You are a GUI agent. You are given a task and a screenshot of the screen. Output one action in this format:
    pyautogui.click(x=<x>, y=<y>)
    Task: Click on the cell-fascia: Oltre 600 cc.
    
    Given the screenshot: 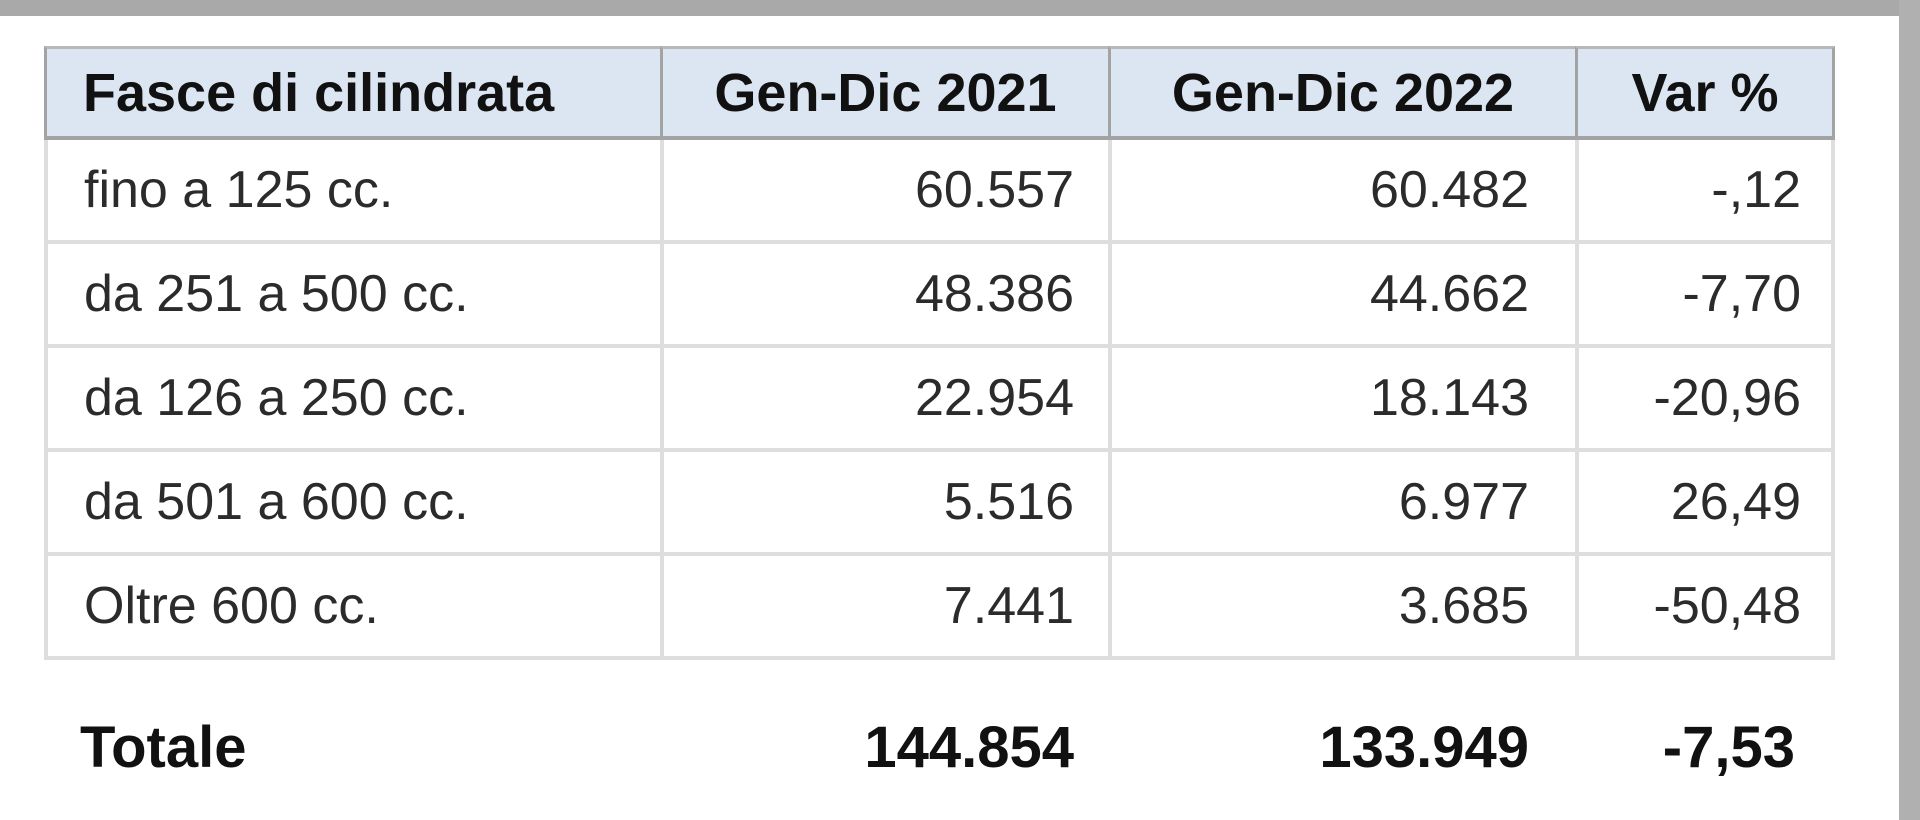 What is the action you would take?
    pyautogui.click(x=352, y=608)
    